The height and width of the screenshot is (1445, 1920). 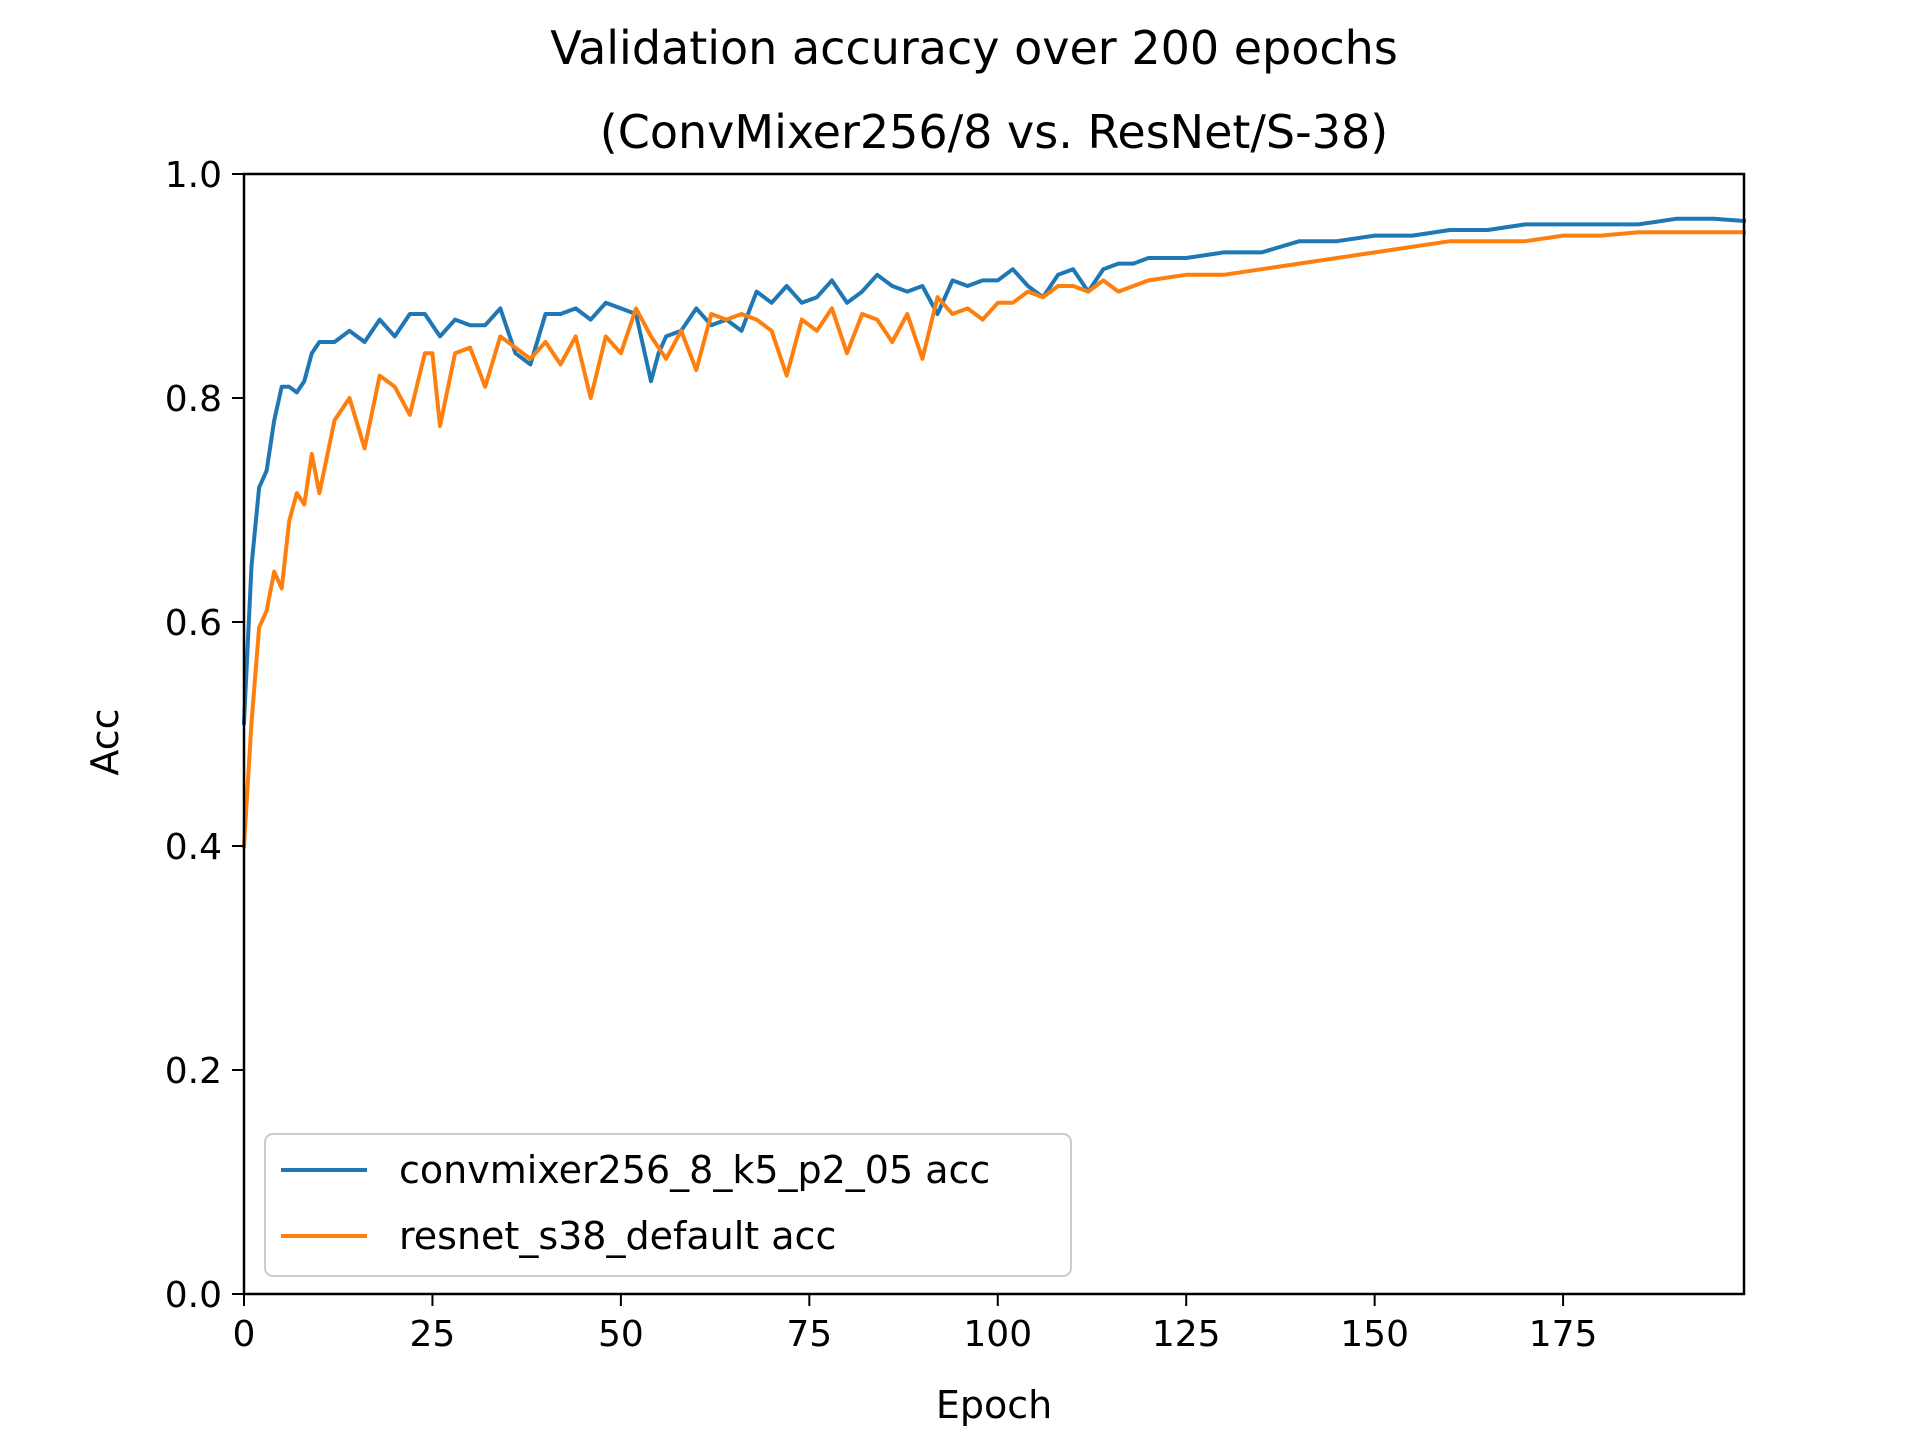 What do you see at coordinates (193, 847) in the screenshot?
I see `y-tick-label: 0.4` at bounding box center [193, 847].